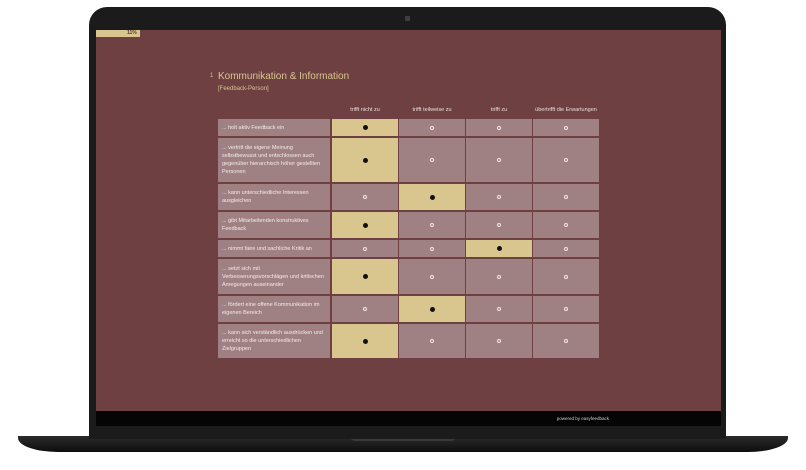  Describe the element at coordinates (274, 248) in the screenshot. I see `row-label: ... nimmt faire und sachliche Kritik an` at that location.